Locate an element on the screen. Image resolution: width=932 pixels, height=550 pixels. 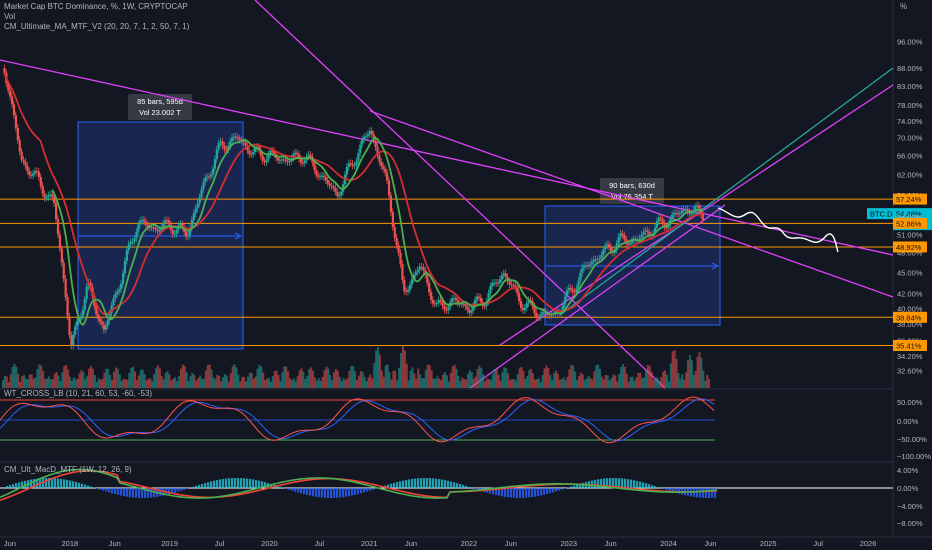
scale-unit: % is located at coordinates (903, 6).